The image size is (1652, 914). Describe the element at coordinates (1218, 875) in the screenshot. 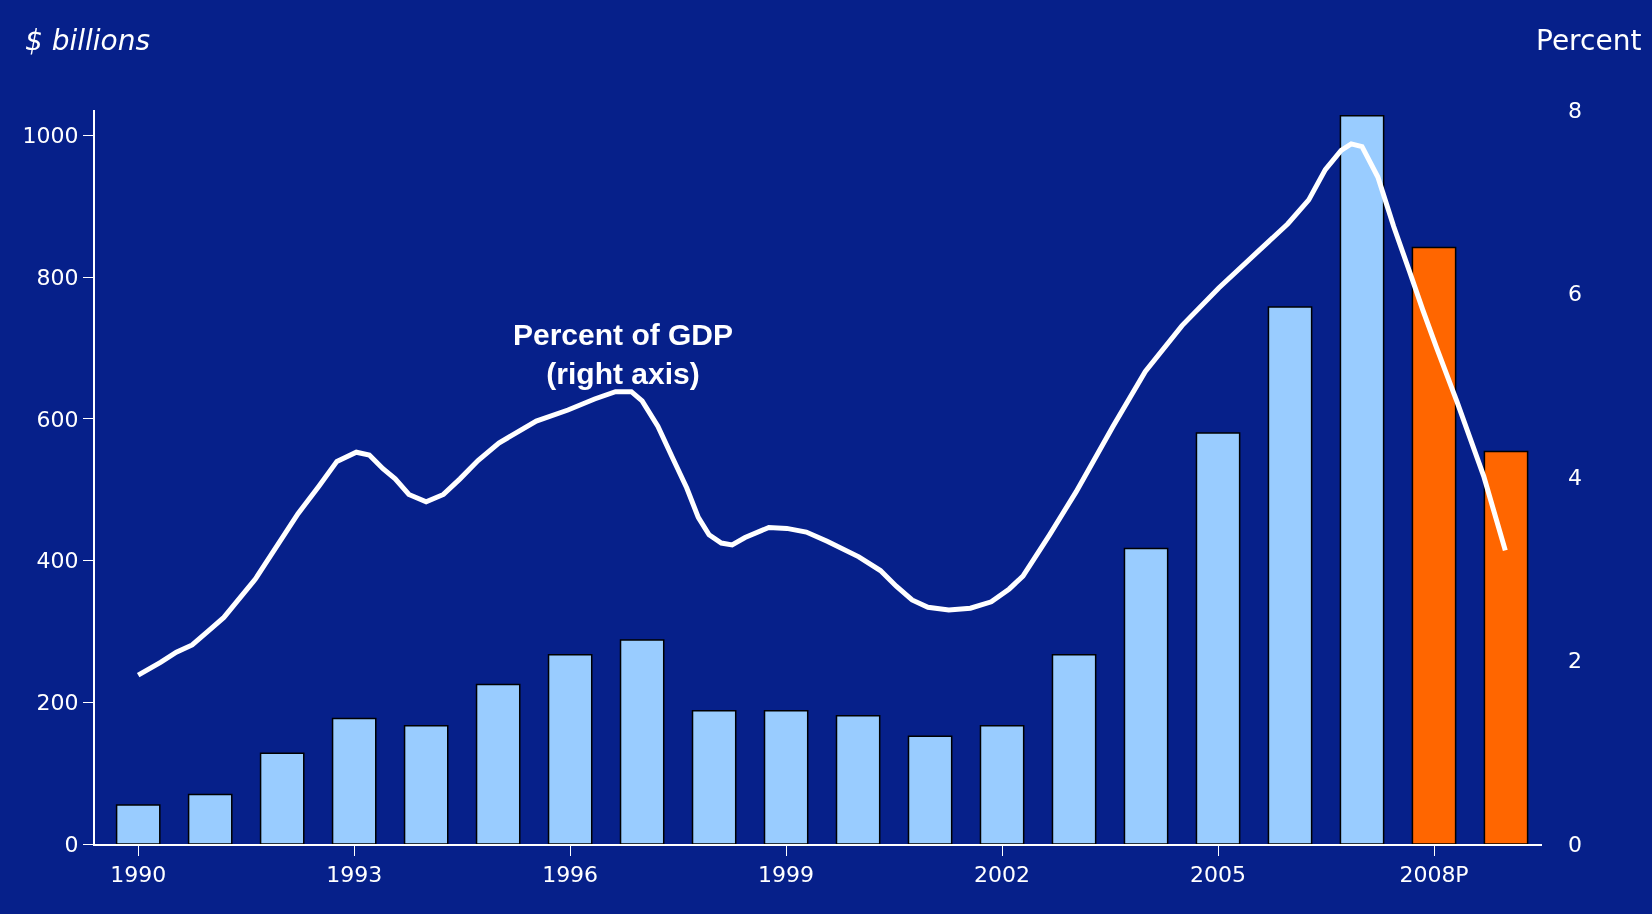

I see `x-tick-label: 2005` at that location.